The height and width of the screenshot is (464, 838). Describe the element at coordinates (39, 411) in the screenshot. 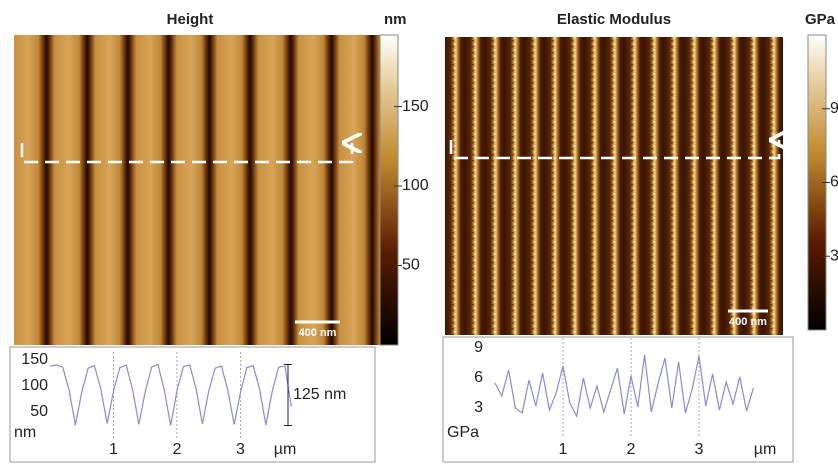

I see `y-tick-label: 50` at that location.